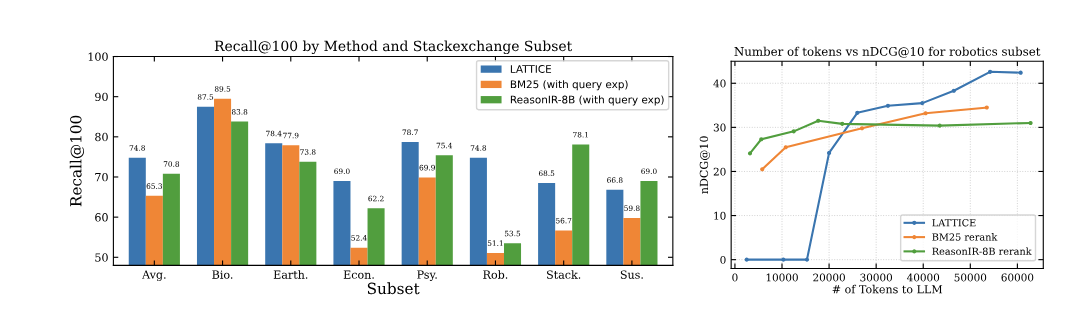 The image size is (1080, 314). Describe the element at coordinates (970, 277) in the screenshot. I see `x-tick-label: 50000` at that location.